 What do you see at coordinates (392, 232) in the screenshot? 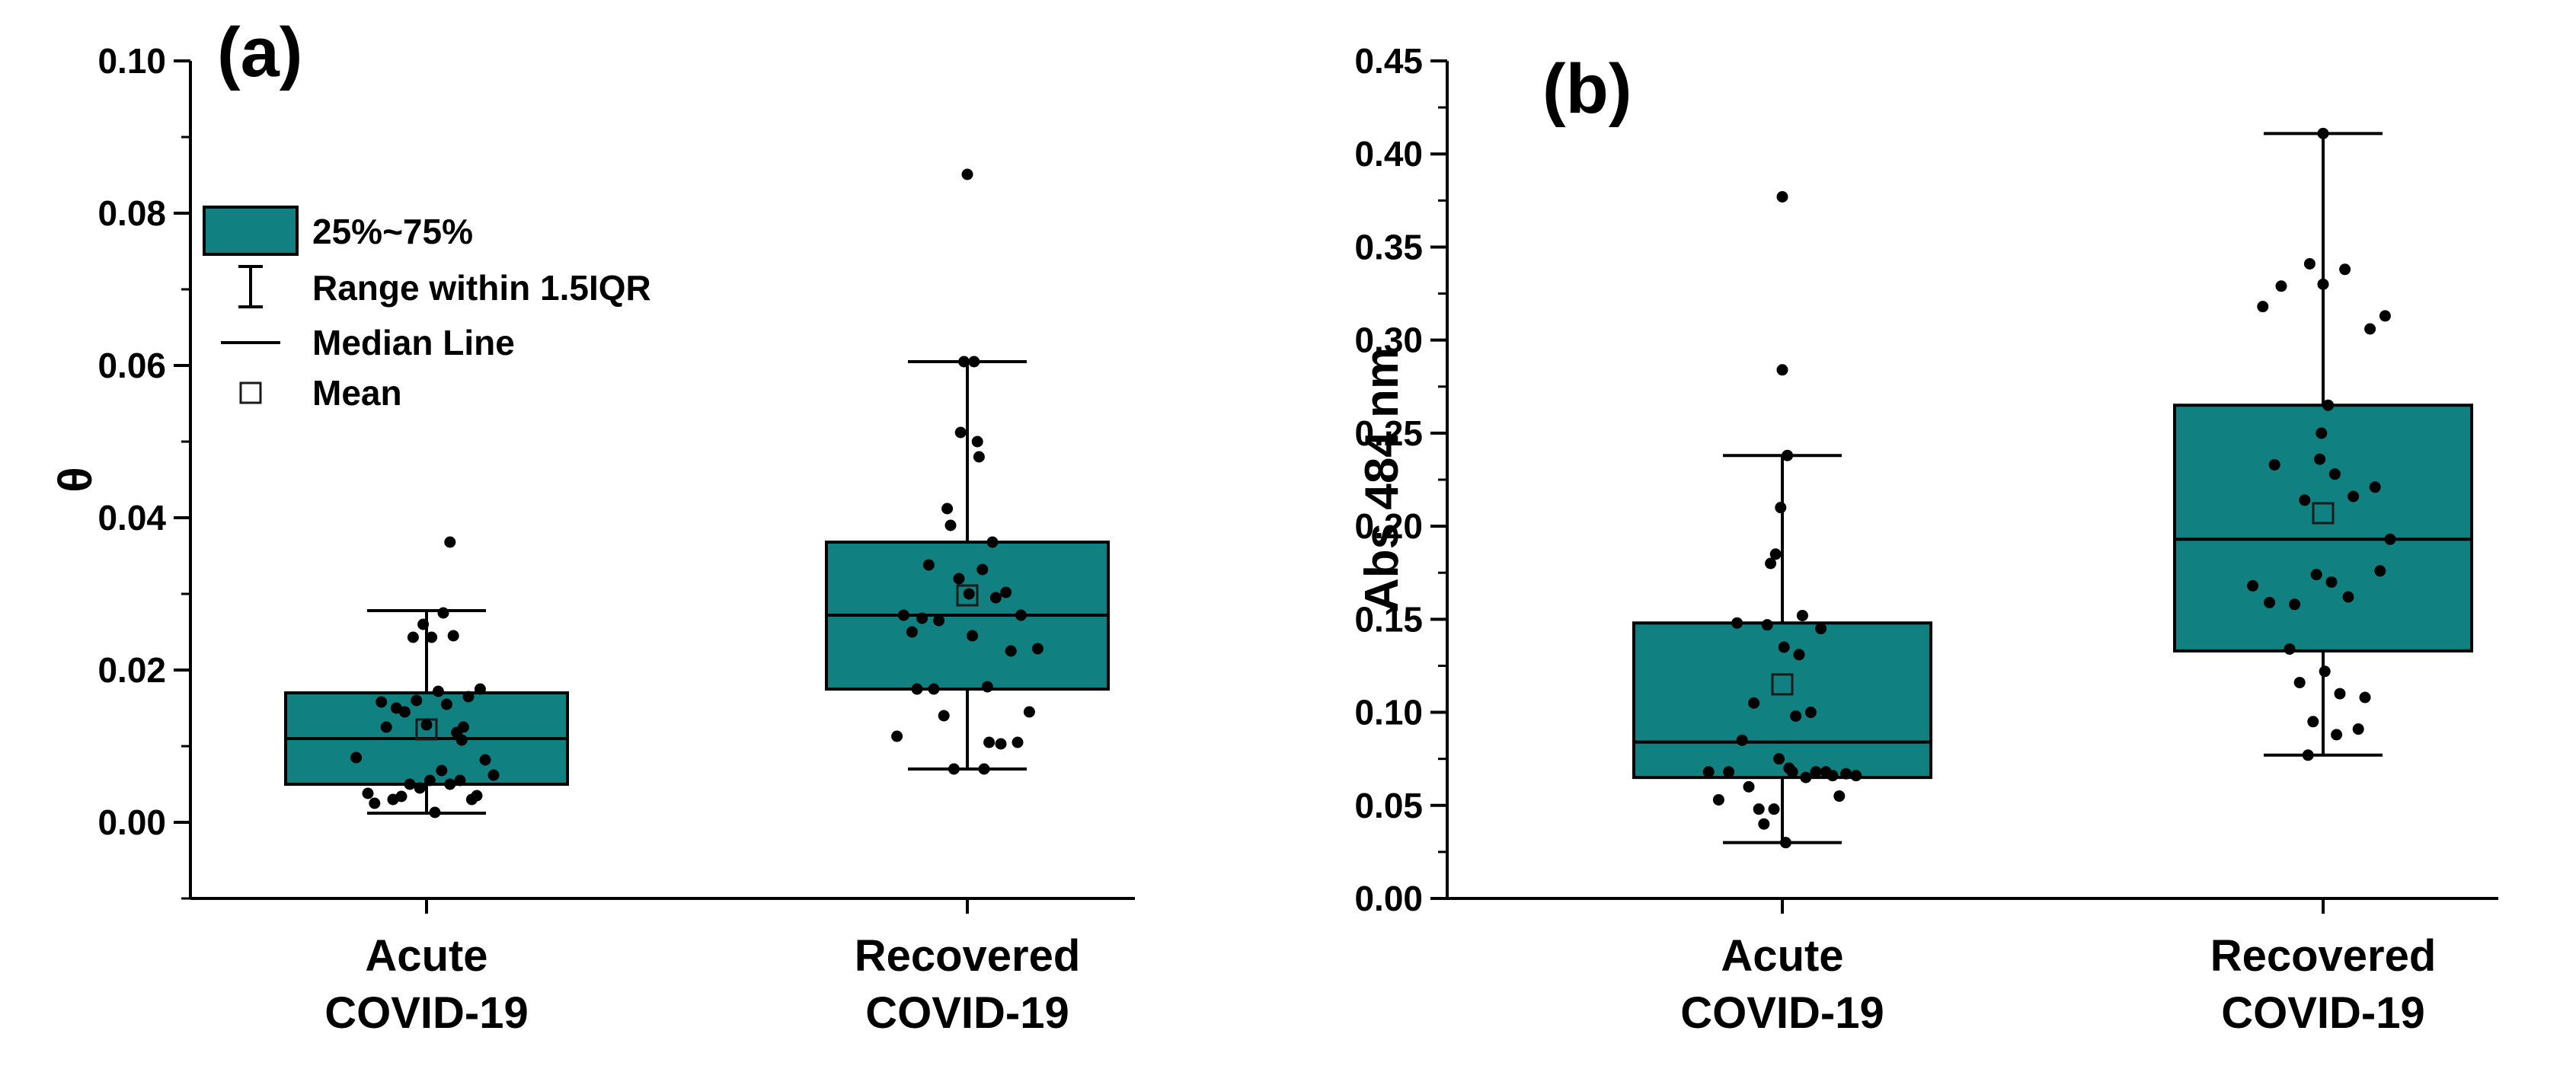
I see `legend-label: 25%~75%` at bounding box center [392, 232].